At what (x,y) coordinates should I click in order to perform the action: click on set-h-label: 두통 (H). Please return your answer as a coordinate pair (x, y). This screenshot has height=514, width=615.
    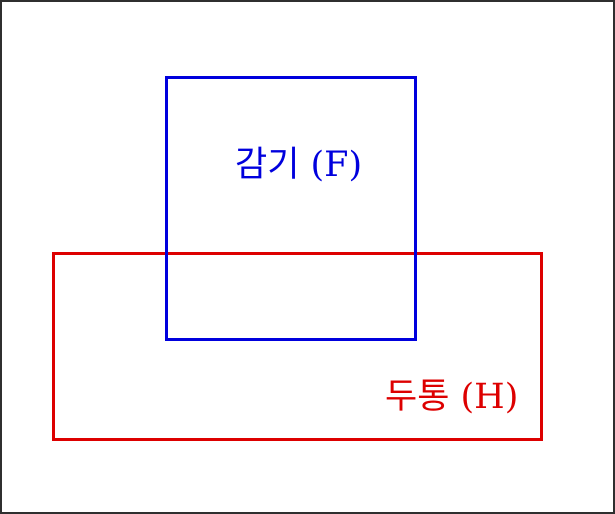
    Looking at the image, I should click on (452, 397).